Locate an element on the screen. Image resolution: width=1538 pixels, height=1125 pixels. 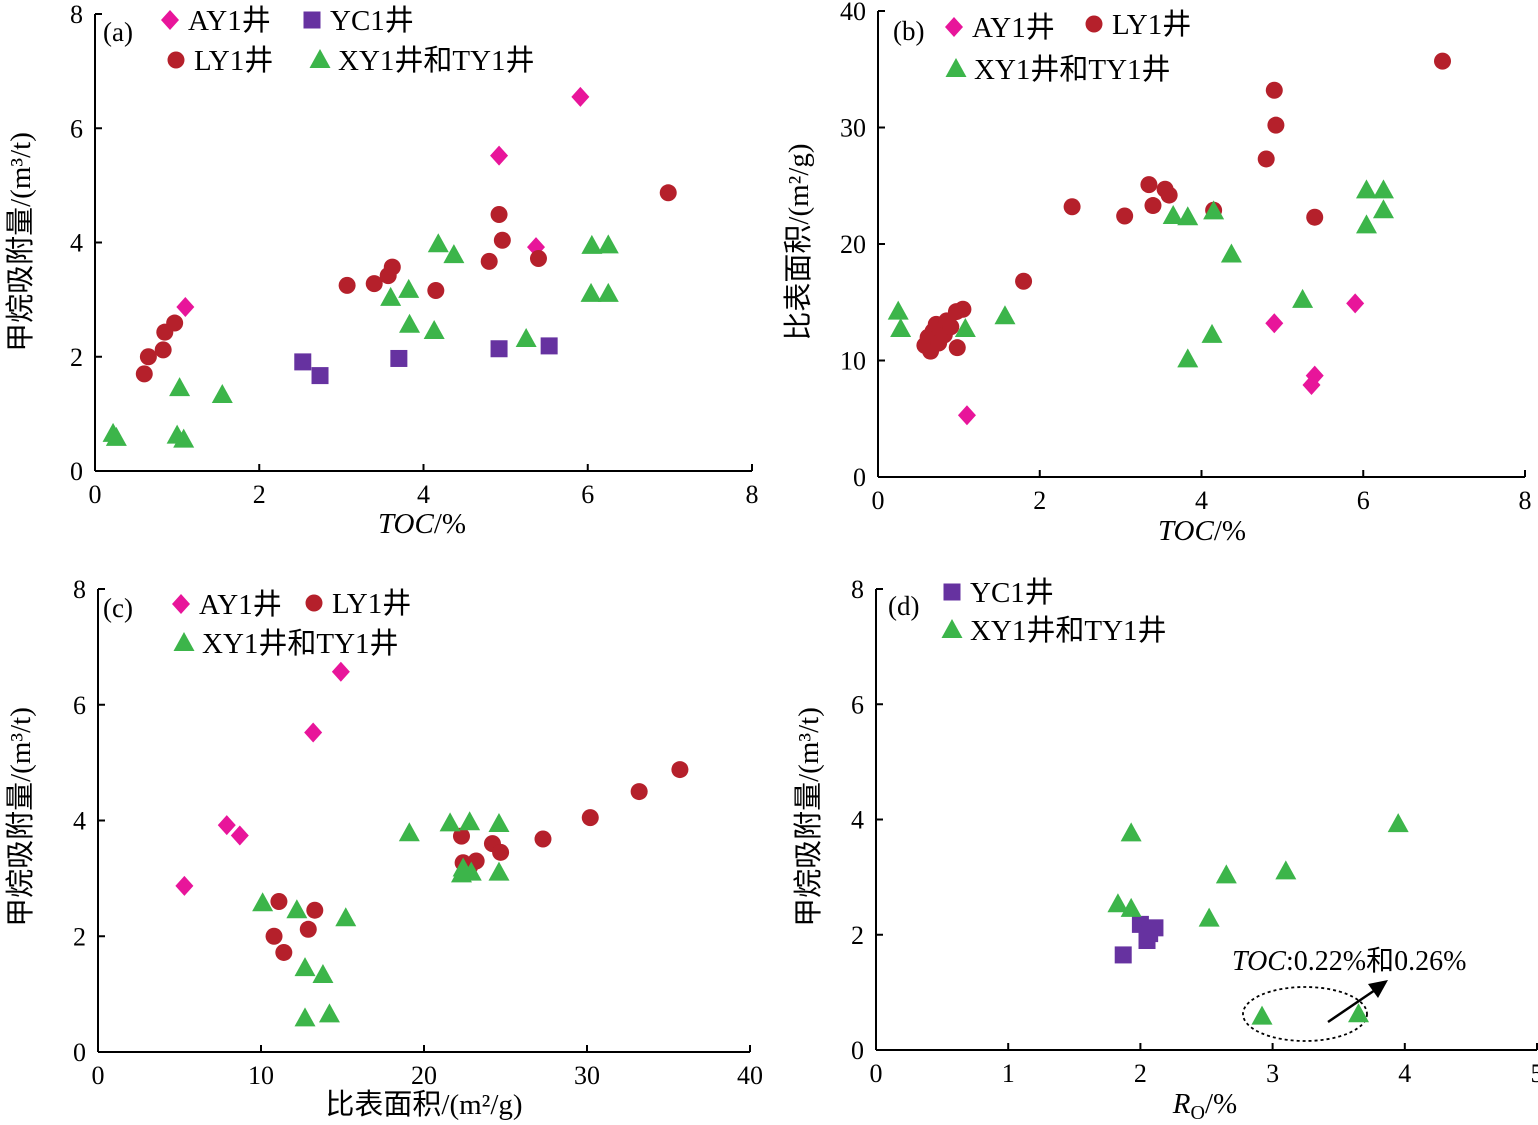
x-tick-label: 40 is located at coordinates (750, 1075).